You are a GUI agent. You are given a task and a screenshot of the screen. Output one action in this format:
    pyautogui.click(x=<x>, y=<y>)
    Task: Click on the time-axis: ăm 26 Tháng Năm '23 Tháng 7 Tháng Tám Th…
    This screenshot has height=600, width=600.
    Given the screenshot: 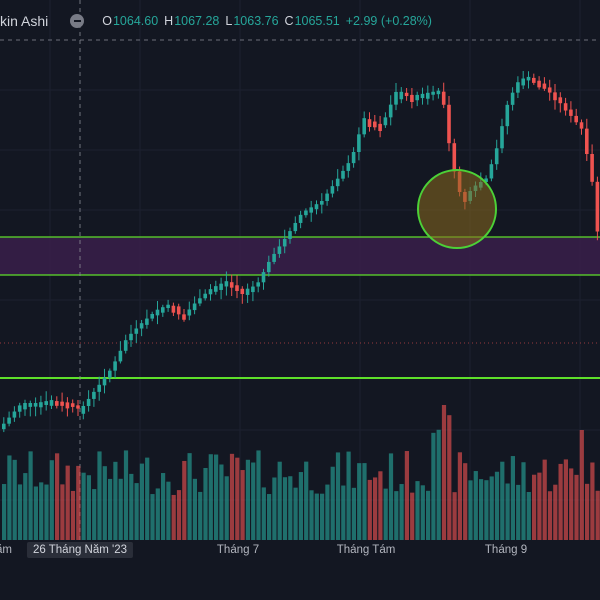 What is the action you would take?
    pyautogui.click(x=300, y=551)
    